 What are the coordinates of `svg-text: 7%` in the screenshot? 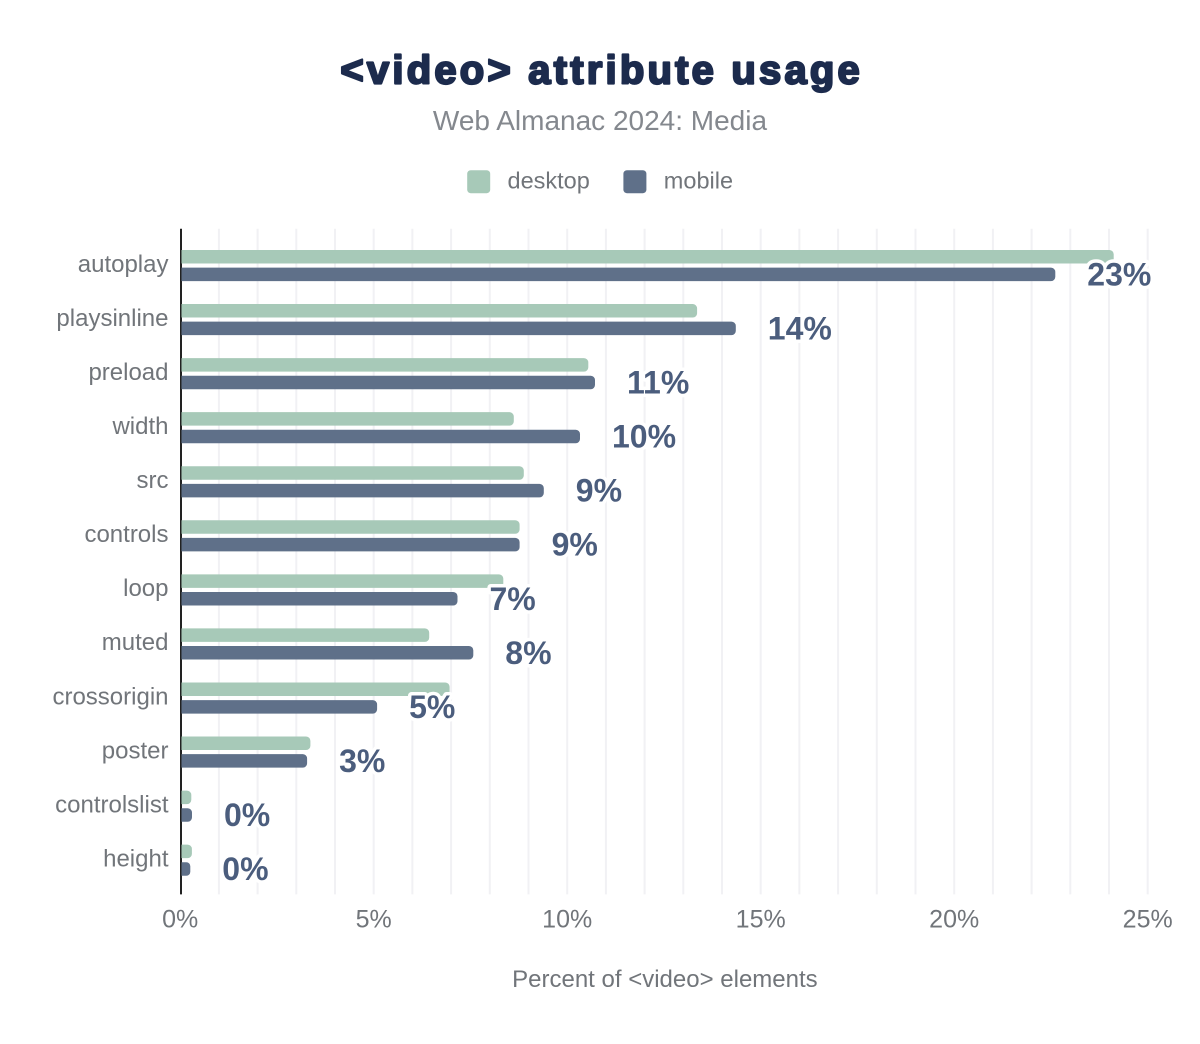 It's located at (513, 599).